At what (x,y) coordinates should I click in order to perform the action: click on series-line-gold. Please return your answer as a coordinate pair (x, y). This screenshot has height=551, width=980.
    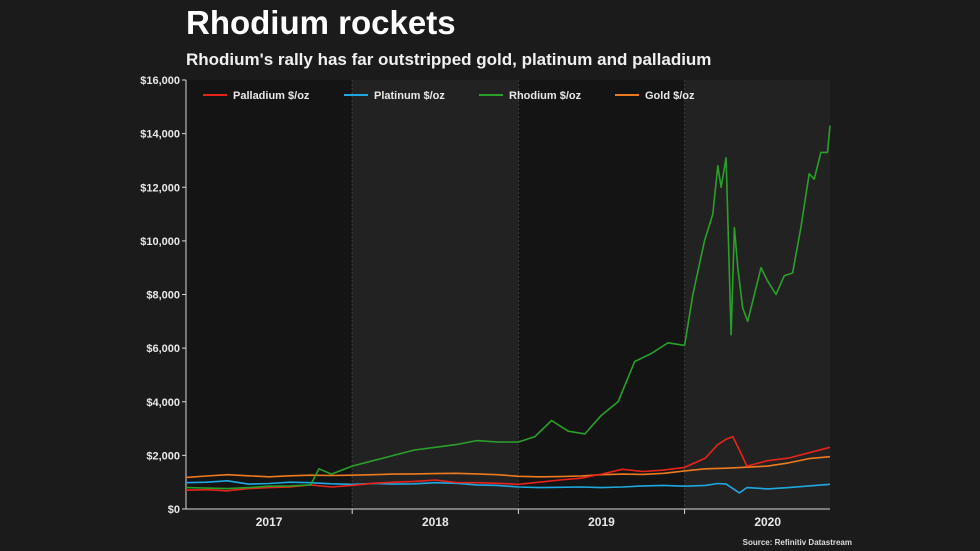
    Looking at the image, I should click on (508, 467).